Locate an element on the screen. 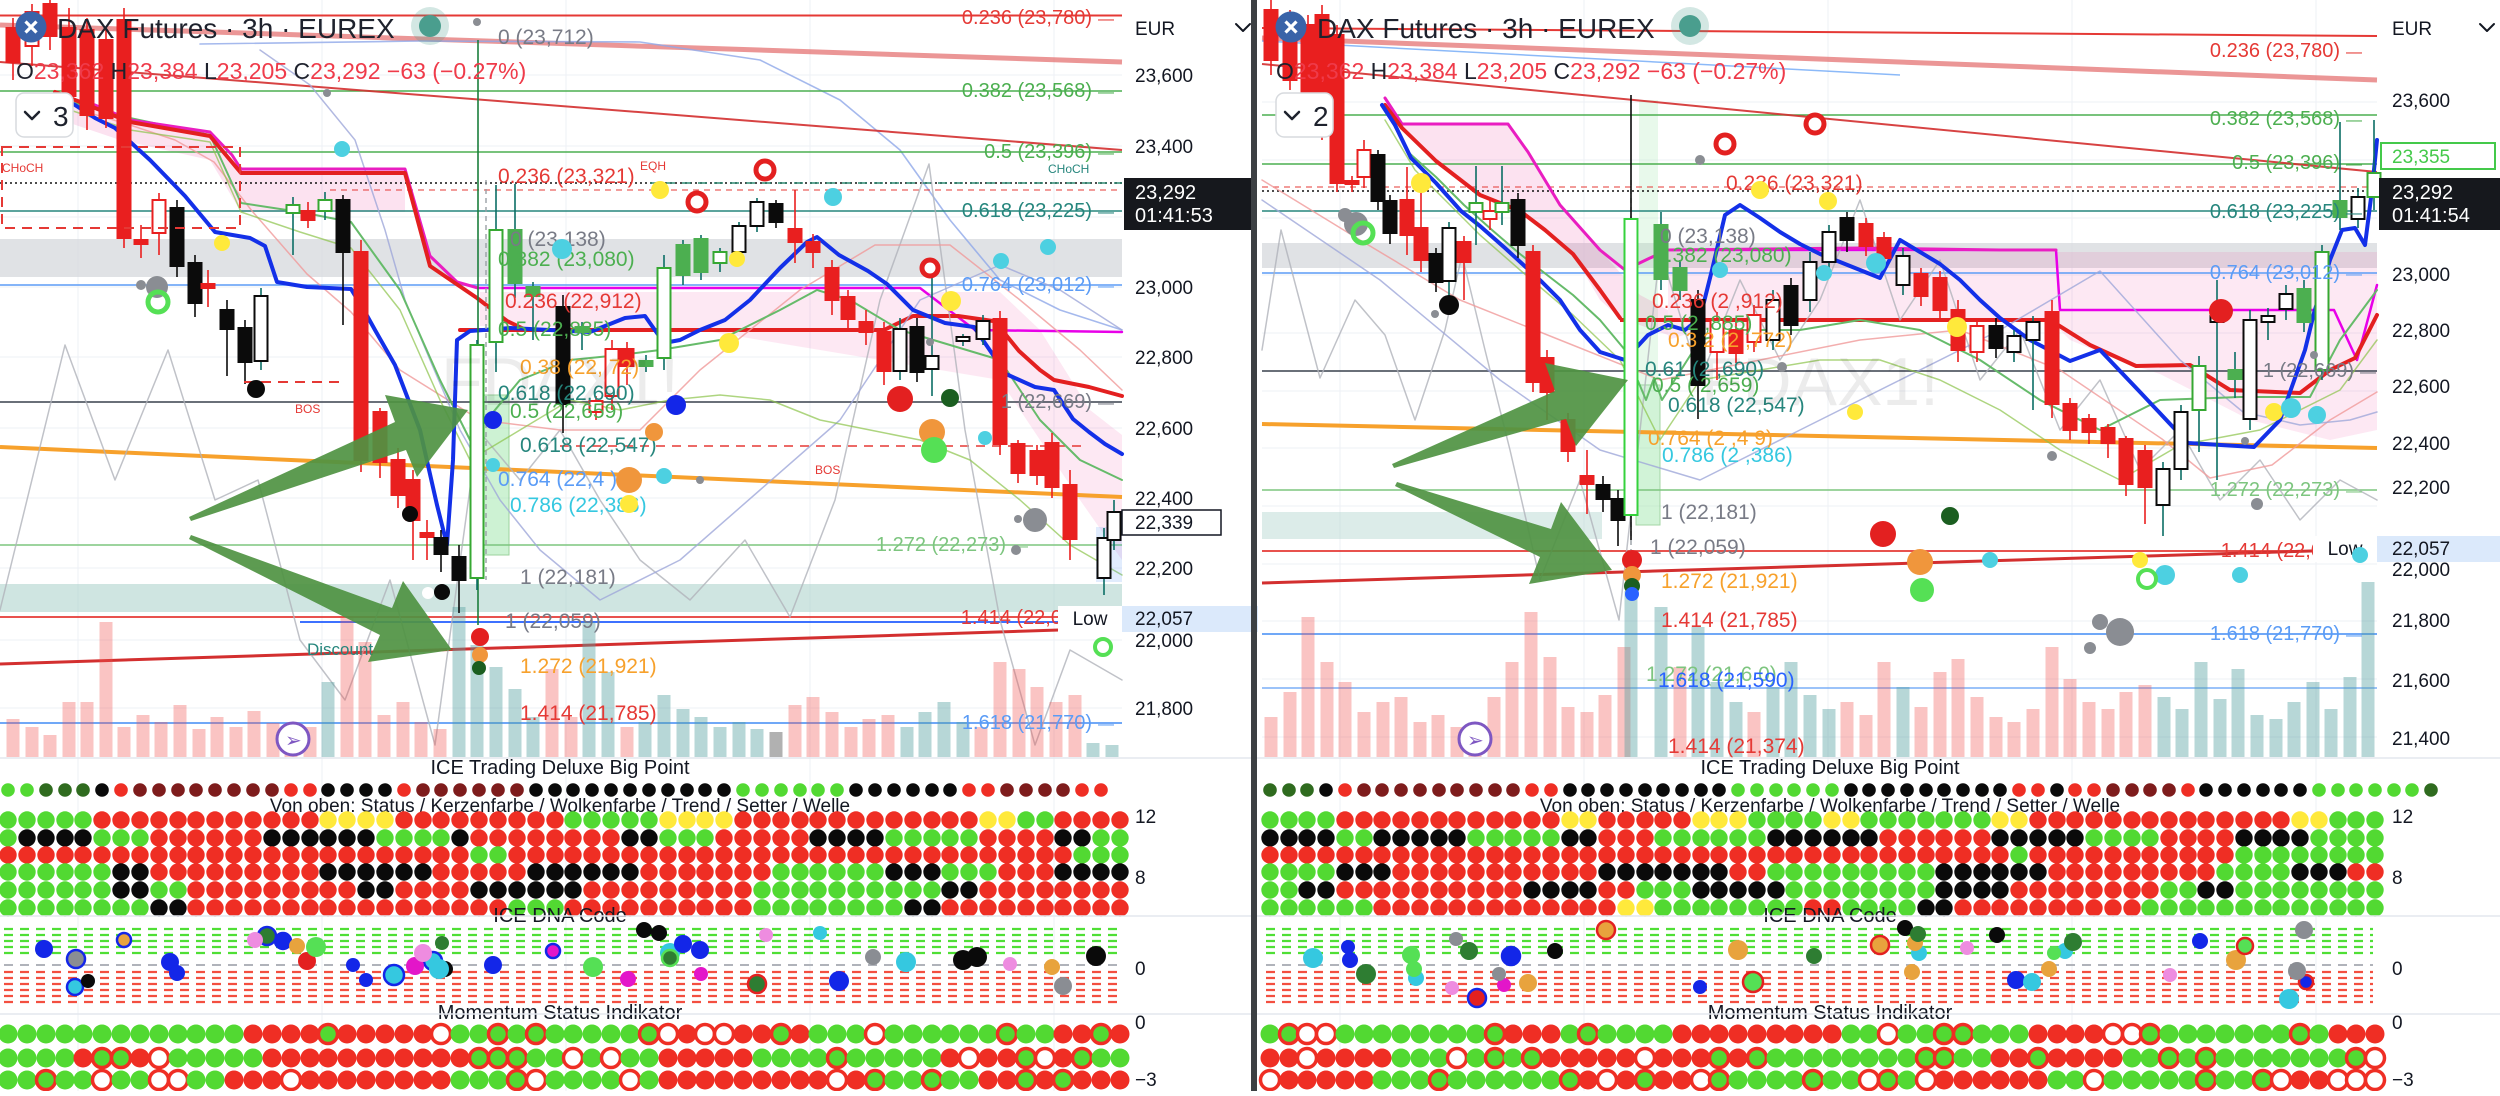 This screenshot has height=1096, width=2500. svg-text: 2 is located at coordinates (1321, 116).